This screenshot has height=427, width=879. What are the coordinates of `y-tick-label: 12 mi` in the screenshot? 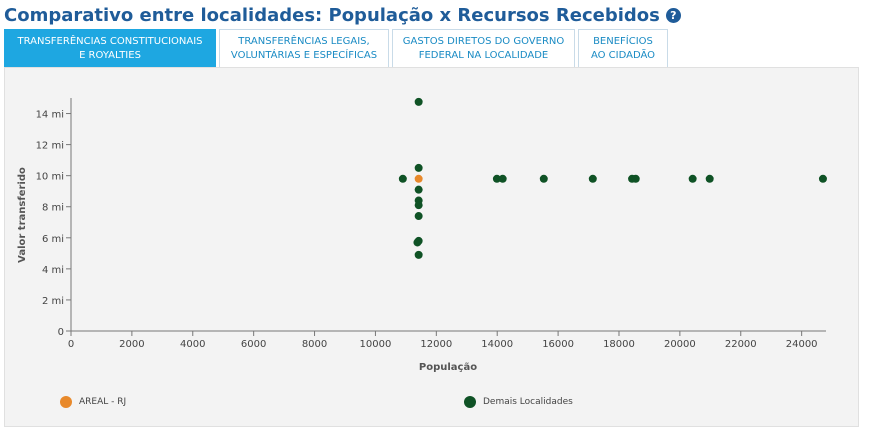 It's located at (50, 146).